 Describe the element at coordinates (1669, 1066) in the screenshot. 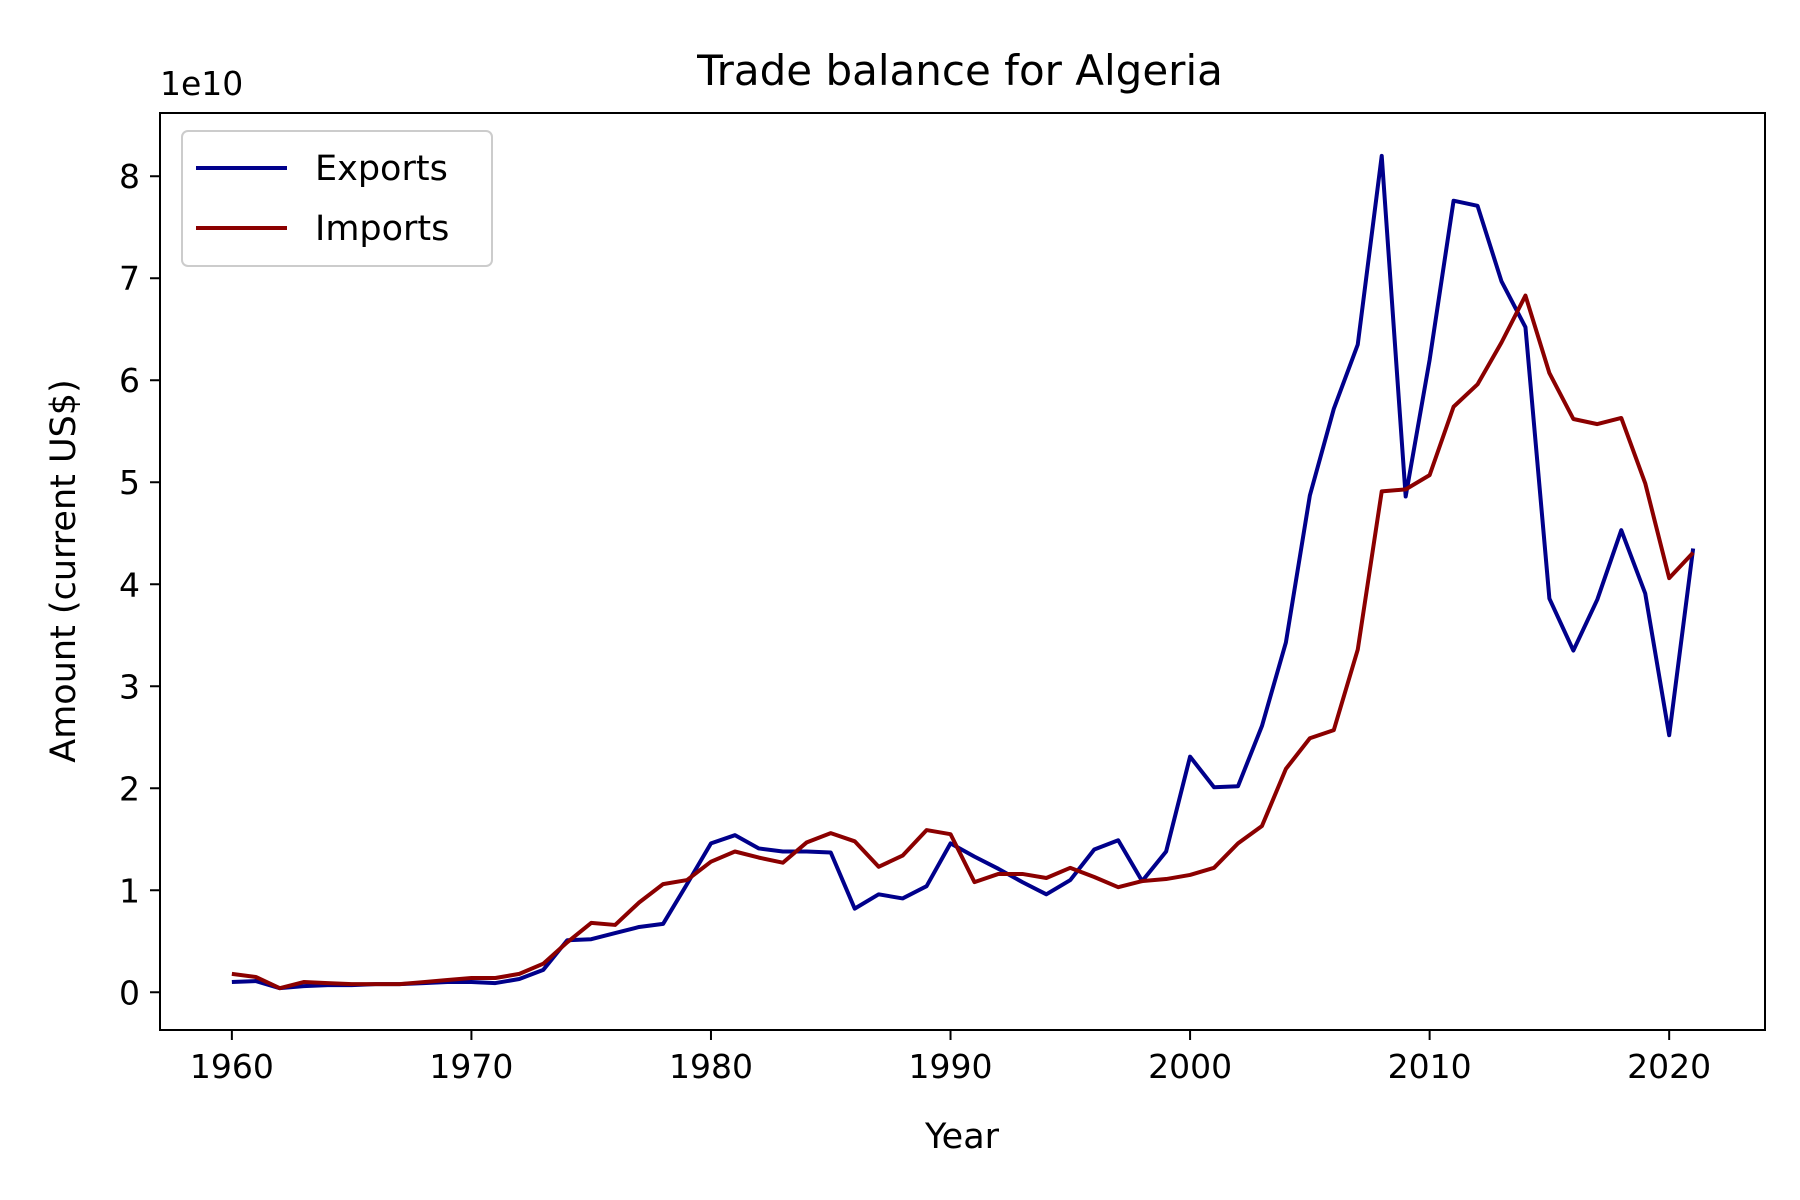

I see `x-tick-label: 2020` at that location.